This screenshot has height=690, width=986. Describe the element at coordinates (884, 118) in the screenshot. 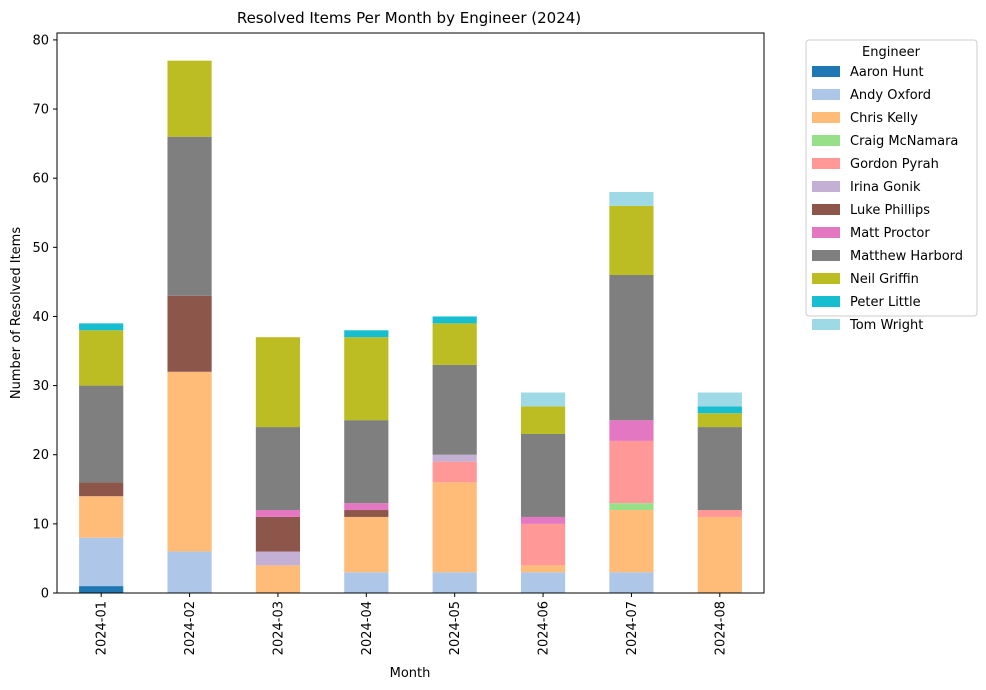

I see `legend-label: Chris Kelly` at that location.